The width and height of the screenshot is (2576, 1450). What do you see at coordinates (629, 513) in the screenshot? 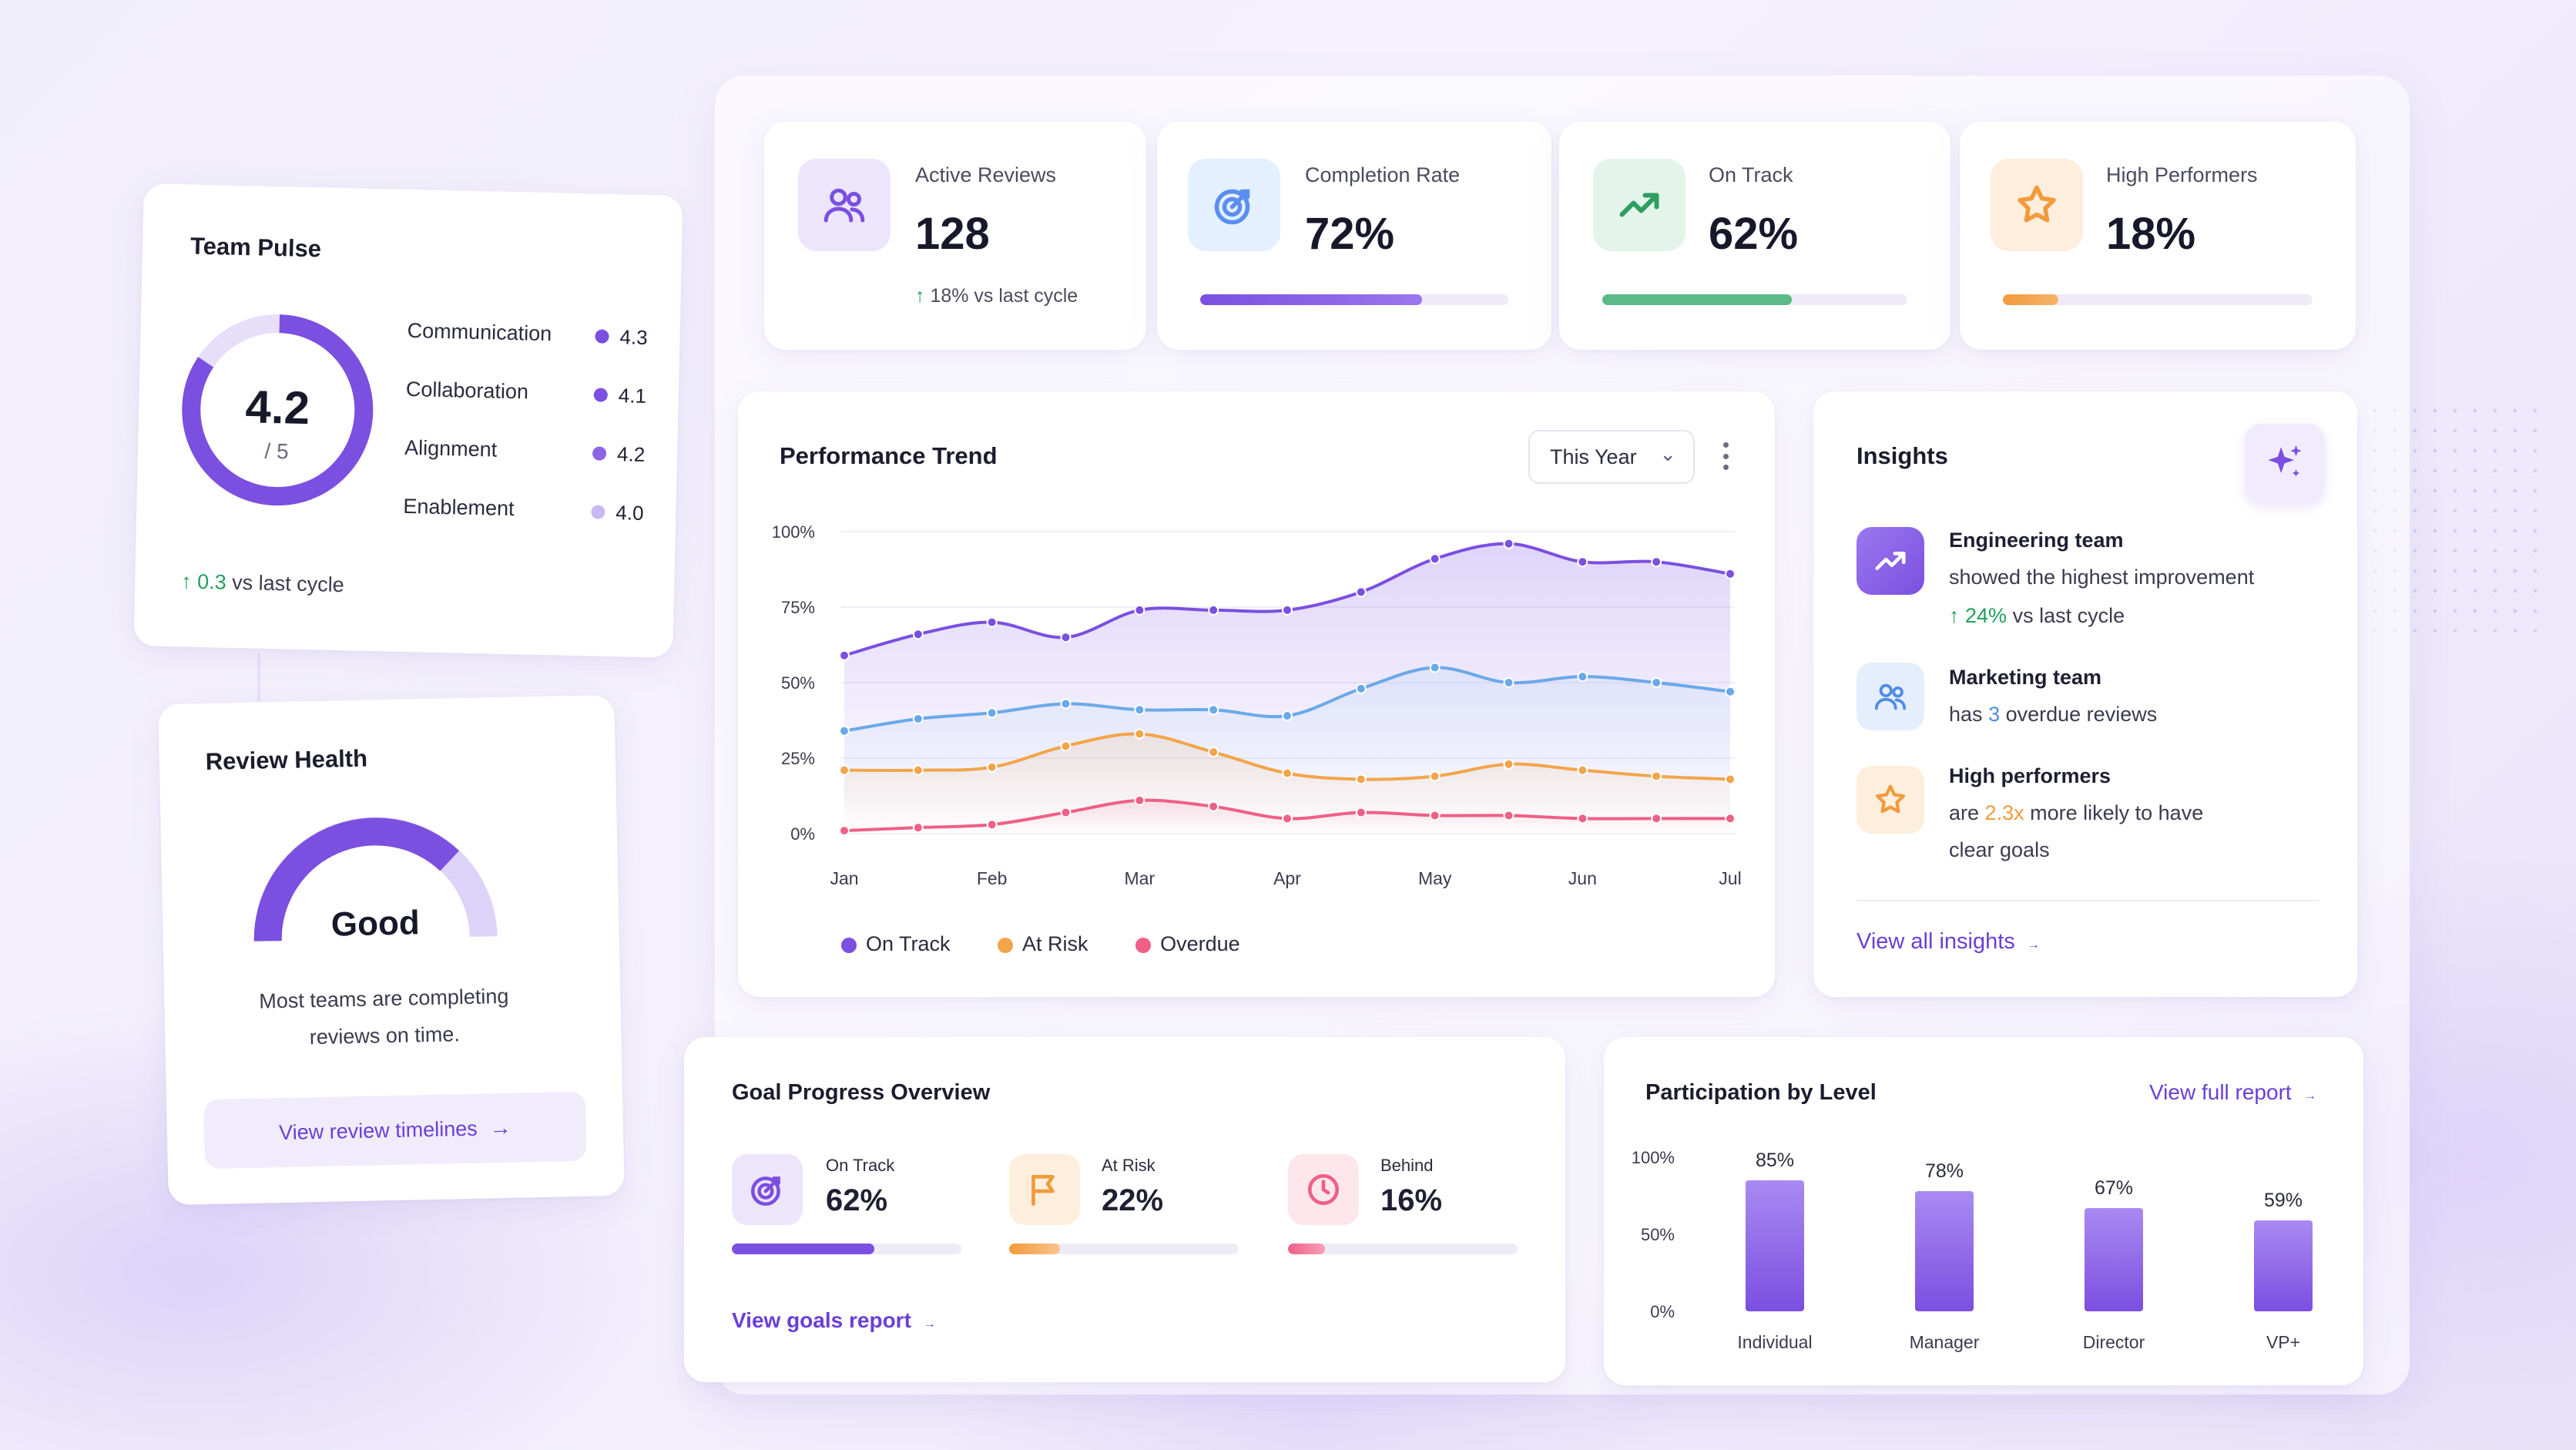
I see `pulse-value: 4.0` at bounding box center [629, 513].